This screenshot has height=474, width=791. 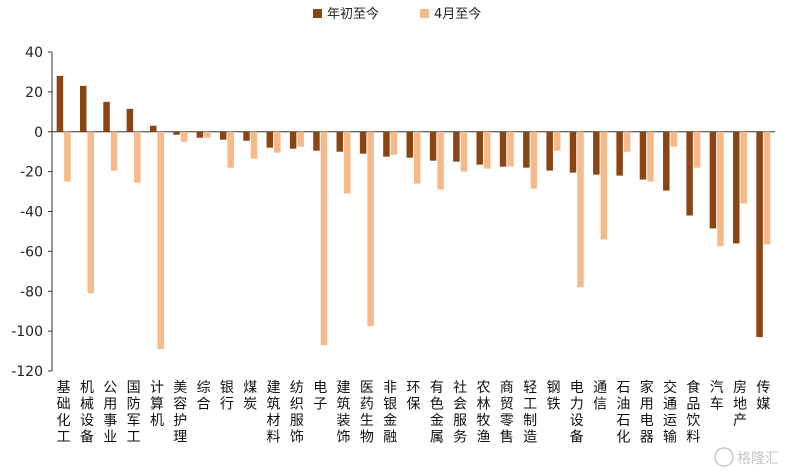 I want to click on y-tick-label: -60, so click(x=31, y=252).